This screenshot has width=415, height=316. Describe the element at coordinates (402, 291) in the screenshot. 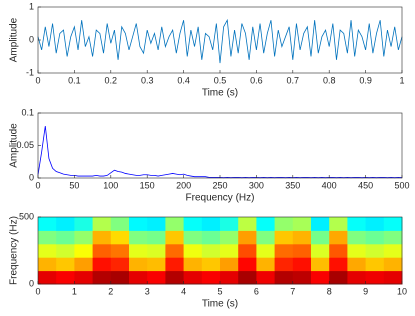

I see `x-tick-label: 10` at that location.